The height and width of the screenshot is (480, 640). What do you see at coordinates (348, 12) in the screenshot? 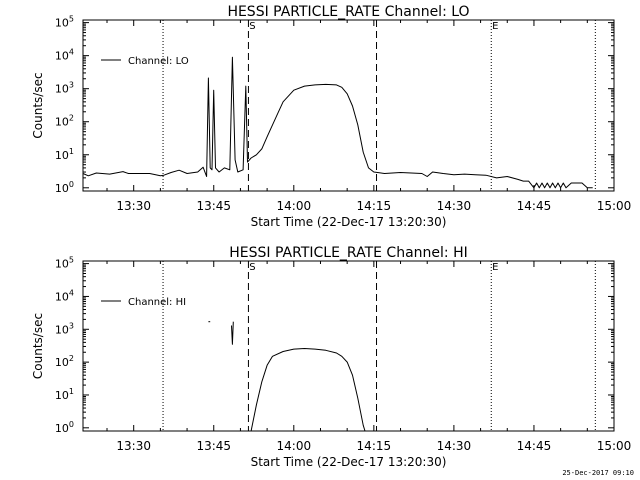
I see `chart-title: HESSI PARTICLE_RATE Channel: LO` at bounding box center [348, 12].